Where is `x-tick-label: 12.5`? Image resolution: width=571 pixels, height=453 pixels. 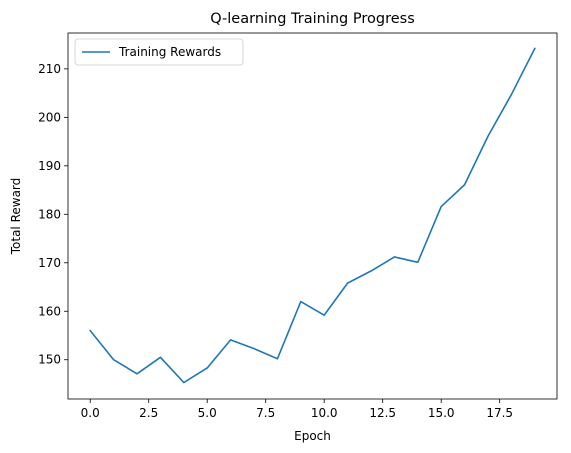 x-tick-label: 12.5 is located at coordinates (382, 413).